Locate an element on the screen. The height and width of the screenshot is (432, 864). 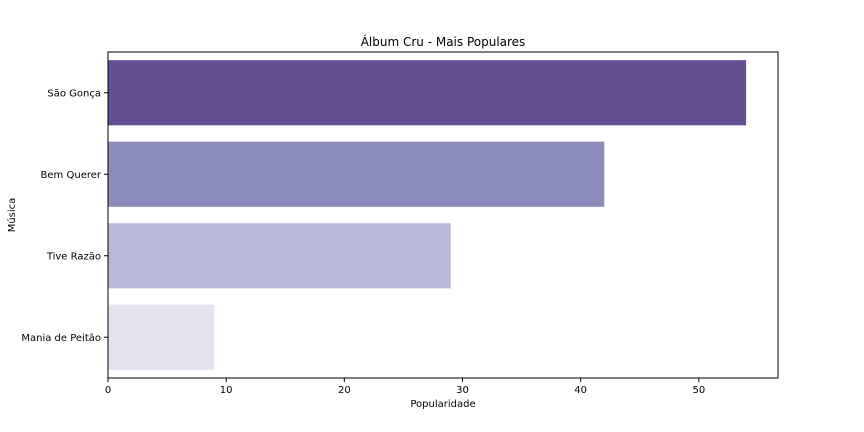
y-axis-label: Música is located at coordinates (12, 215).